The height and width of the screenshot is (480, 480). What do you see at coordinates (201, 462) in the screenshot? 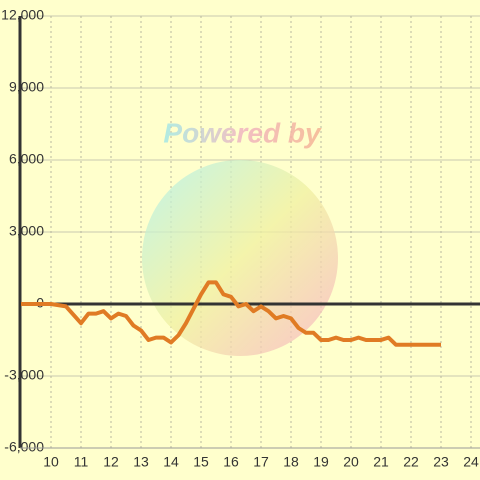
I see `x-tick-label: 15` at bounding box center [201, 462].